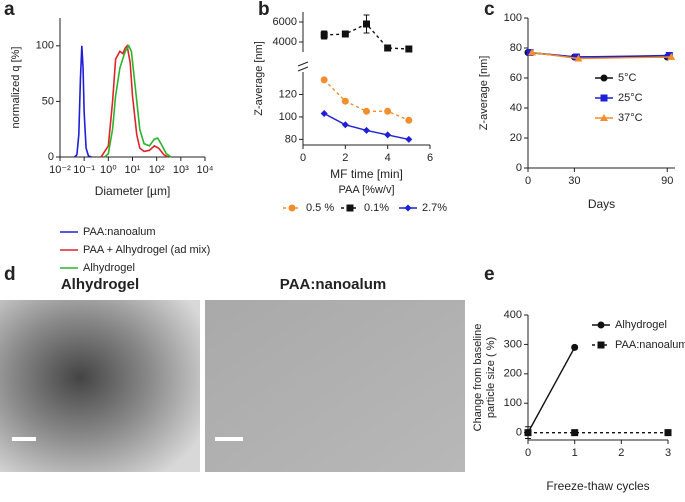 Image resolution: width=685 pixels, height=502 pixels. What do you see at coordinates (574, 181) in the screenshot?
I see `x-tick-label: 30` at bounding box center [574, 181].